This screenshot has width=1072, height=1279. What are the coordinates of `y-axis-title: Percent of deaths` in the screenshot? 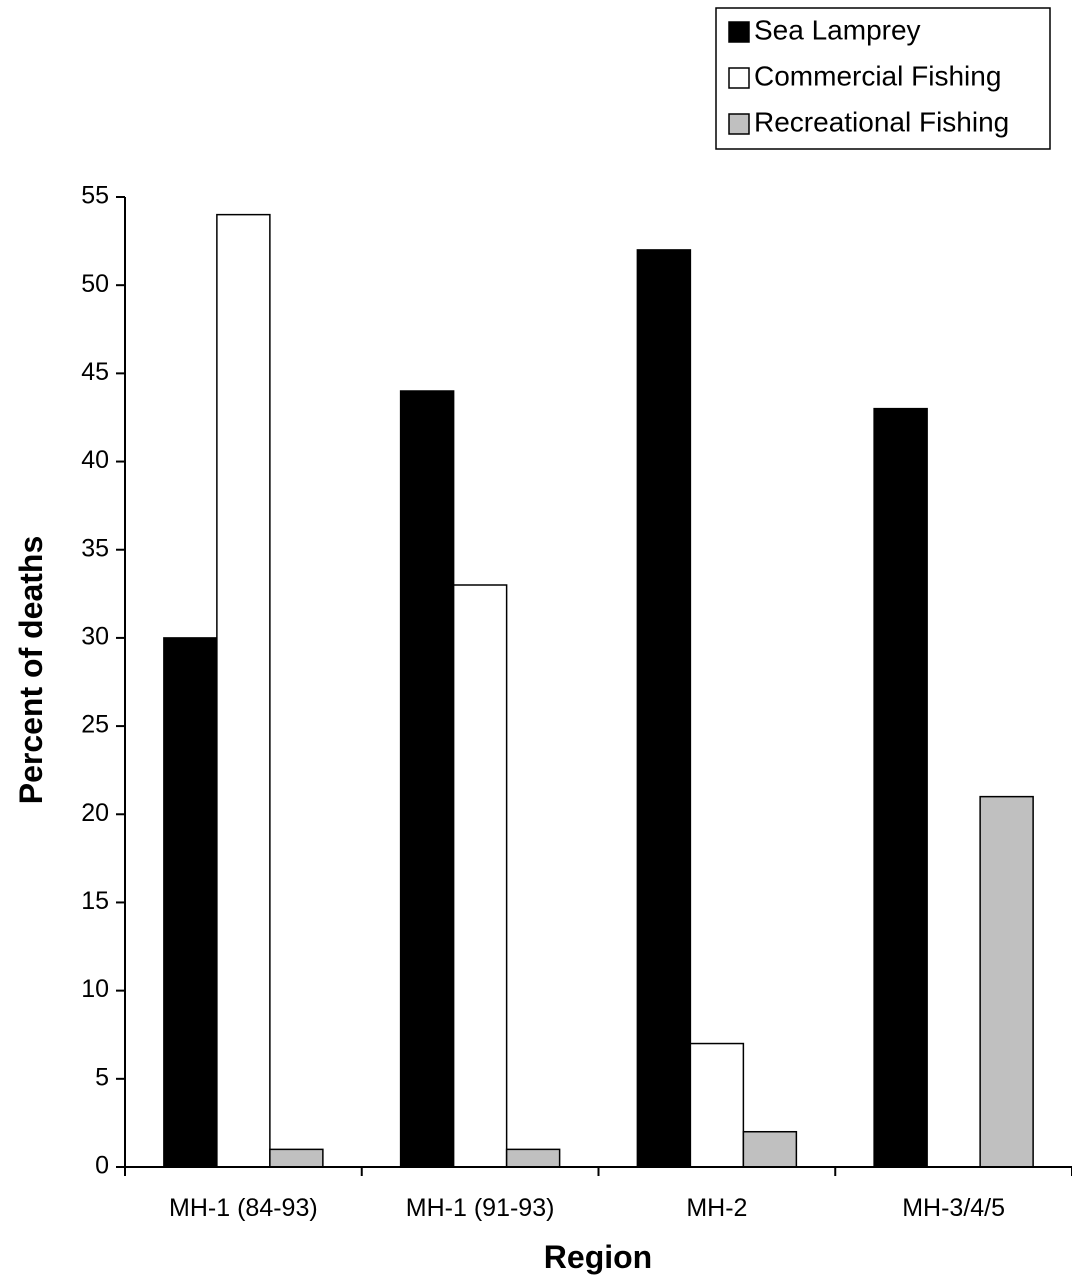 It's located at (31, 670).